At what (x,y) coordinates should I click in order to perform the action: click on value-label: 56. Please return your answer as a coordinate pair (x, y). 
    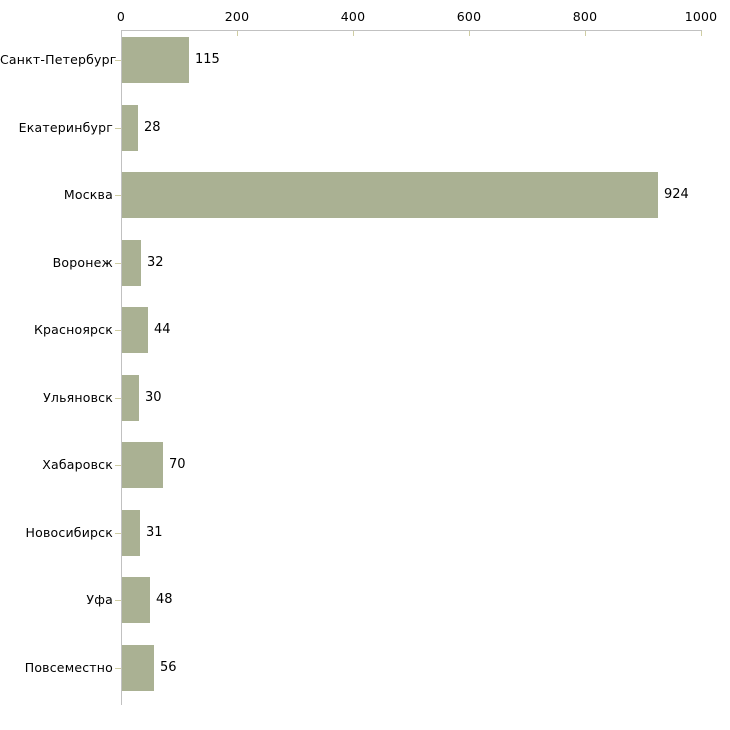
    Looking at the image, I should click on (168, 667).